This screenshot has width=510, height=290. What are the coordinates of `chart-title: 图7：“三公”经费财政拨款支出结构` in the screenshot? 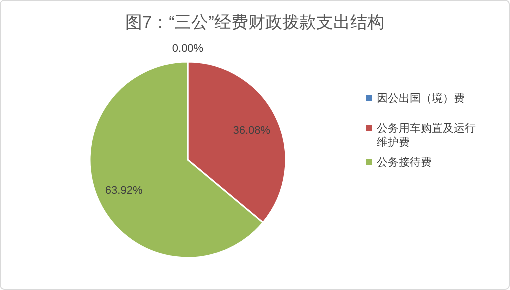 It's located at (255, 22).